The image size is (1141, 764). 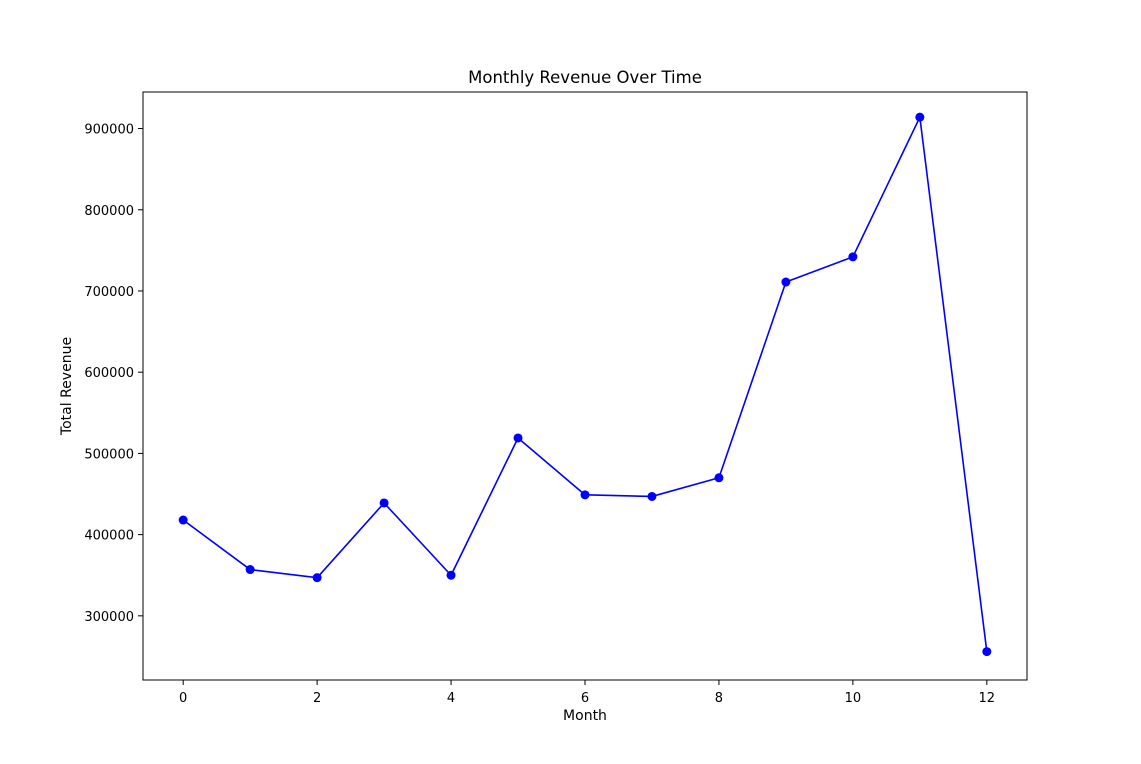 What do you see at coordinates (109, 130) in the screenshot?
I see `y-tick-label: 900000` at bounding box center [109, 130].